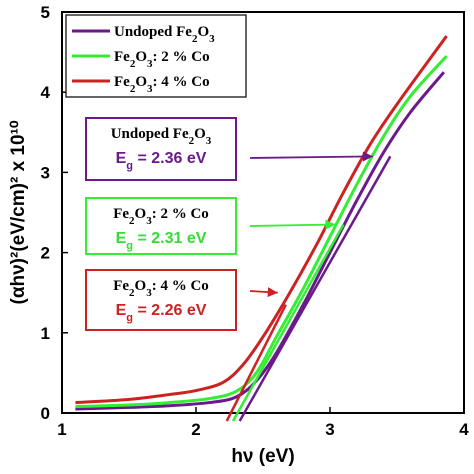 Image resolution: width=474 pixels, height=474 pixels. Describe the element at coordinates (45, 333) in the screenshot. I see `y-tick-label: 1` at that location.